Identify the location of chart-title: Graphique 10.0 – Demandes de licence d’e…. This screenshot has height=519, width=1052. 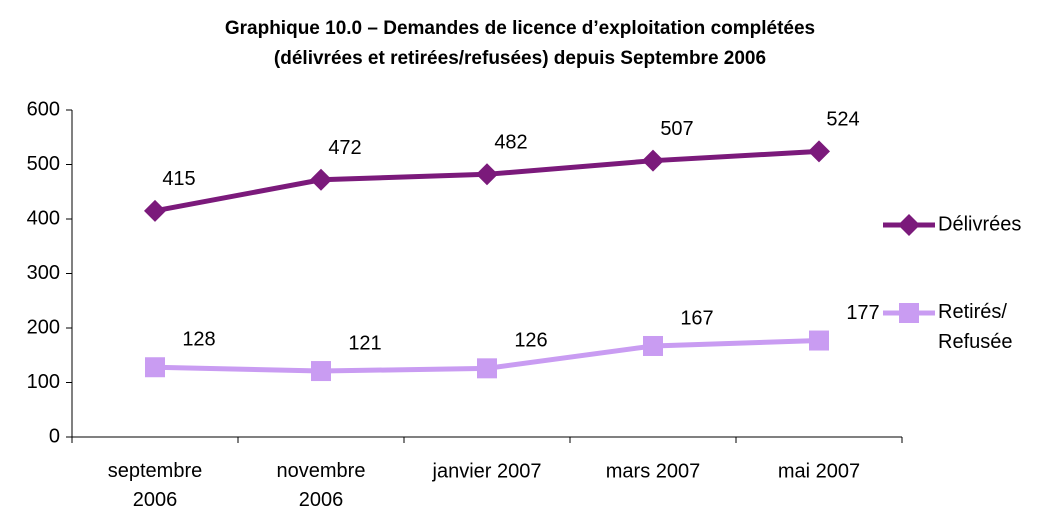
(520, 43).